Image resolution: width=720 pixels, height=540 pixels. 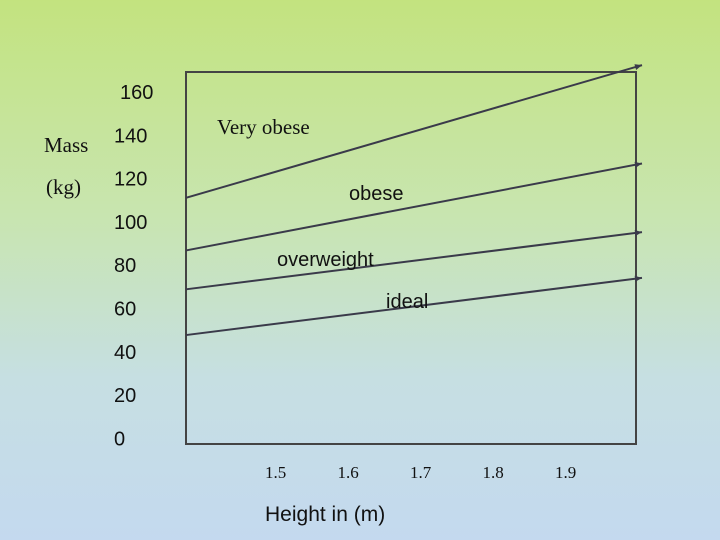 I want to click on series-label-overweight: overweight, so click(x=325, y=260).